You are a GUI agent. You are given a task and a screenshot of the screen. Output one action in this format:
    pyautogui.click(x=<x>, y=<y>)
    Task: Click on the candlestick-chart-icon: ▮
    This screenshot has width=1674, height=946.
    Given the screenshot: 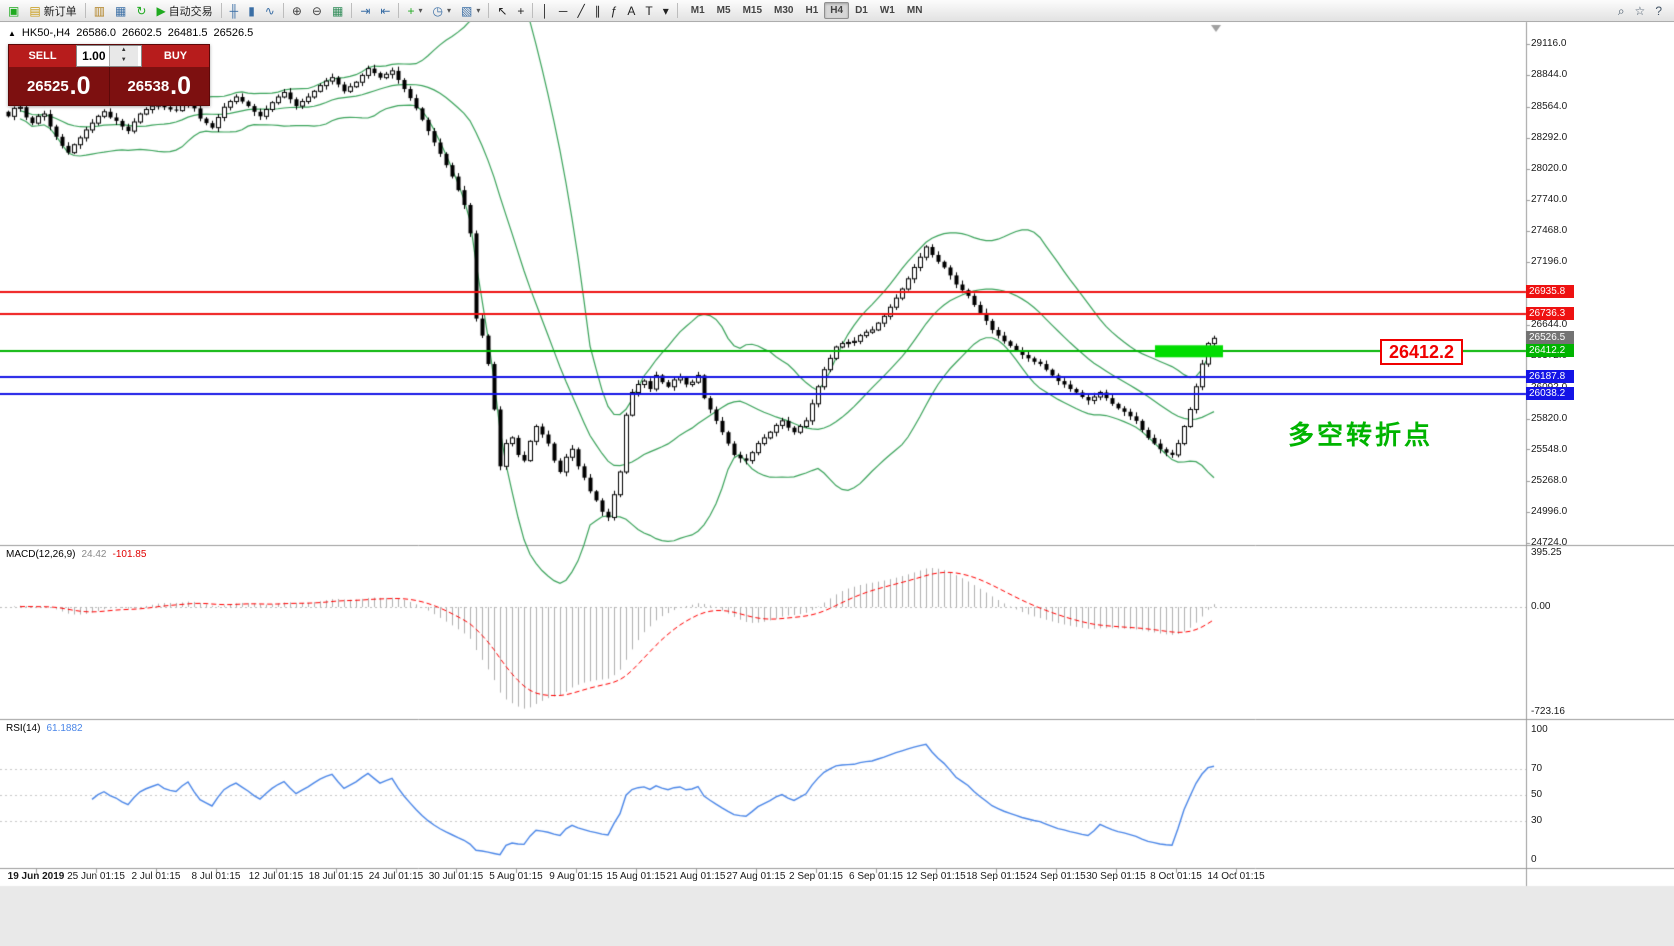 What is the action you would take?
    pyautogui.click(x=251, y=11)
    